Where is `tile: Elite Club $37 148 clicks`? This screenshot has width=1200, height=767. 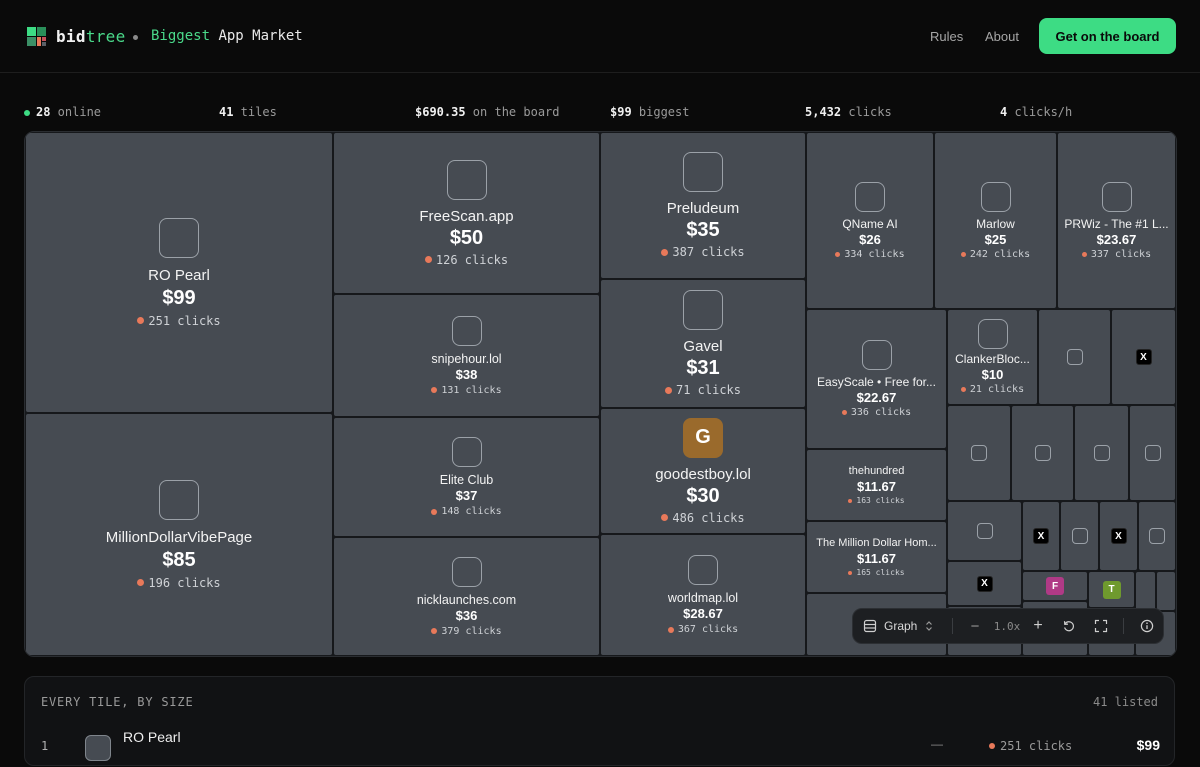 tile: Elite Club $37 148 clicks is located at coordinates (466, 477).